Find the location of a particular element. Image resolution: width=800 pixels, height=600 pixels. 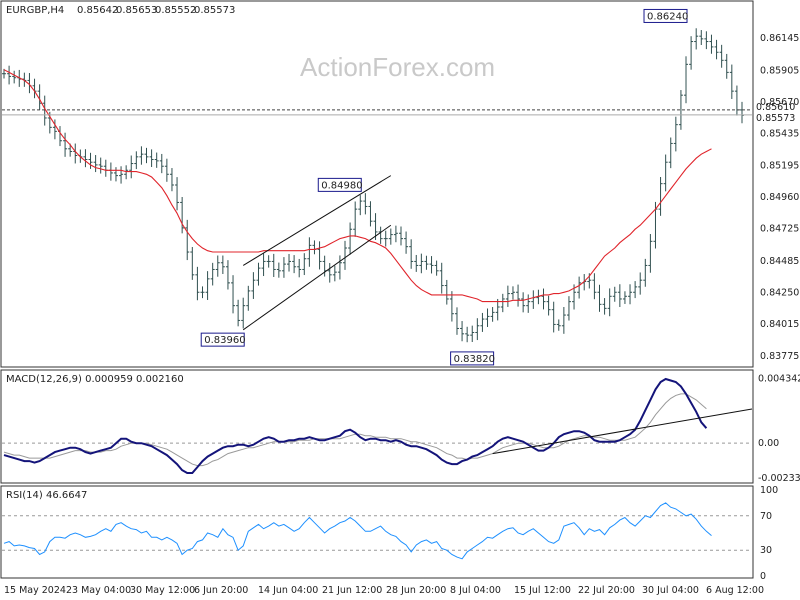

price-y-tick: 0.85905 is located at coordinates (779, 70).